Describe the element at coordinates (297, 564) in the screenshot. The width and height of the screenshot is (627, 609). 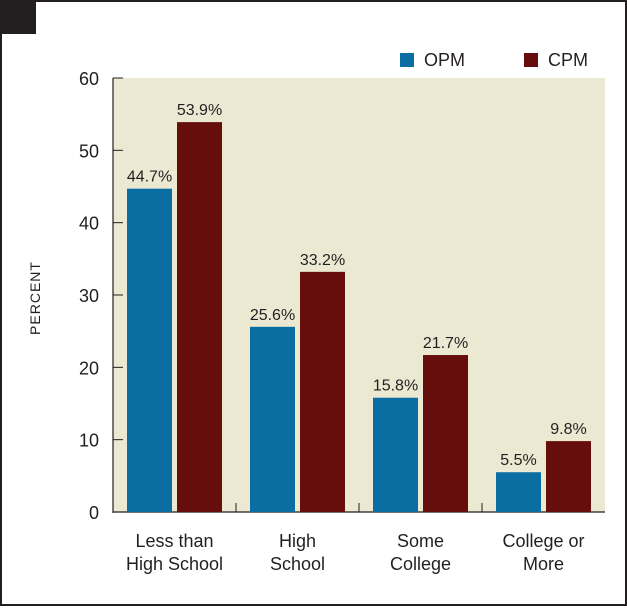
I see `x-tick-label: School` at that location.